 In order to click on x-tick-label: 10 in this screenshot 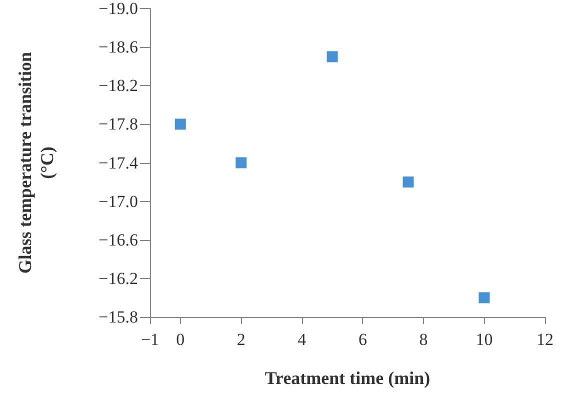, I will do `click(484, 339)`.